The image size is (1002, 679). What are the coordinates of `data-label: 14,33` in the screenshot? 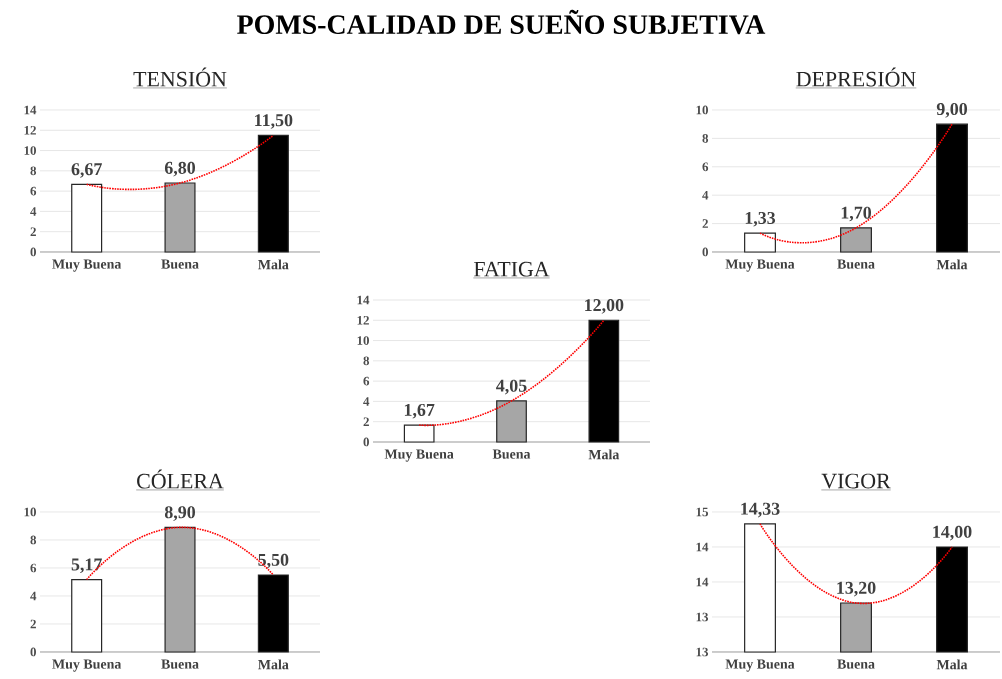 It's located at (760, 510).